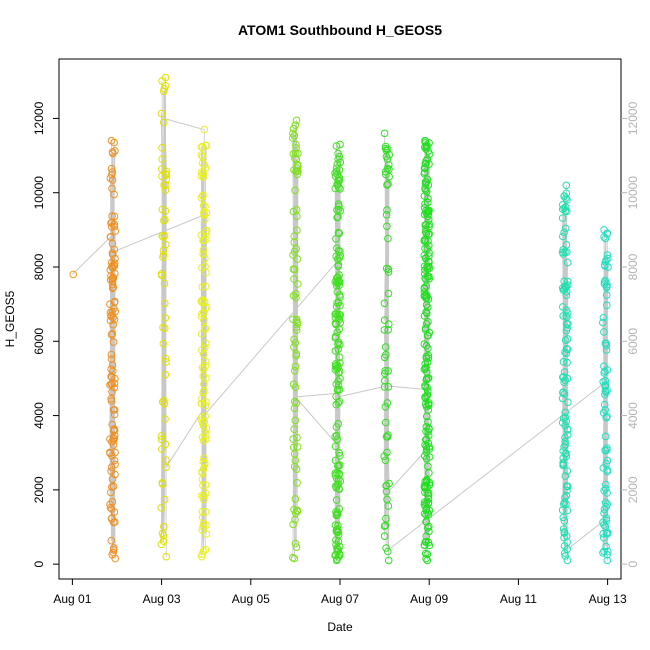 This screenshot has height=650, width=650. Describe the element at coordinates (39, 118) in the screenshot. I see `y-tick-label: 12000` at that location.